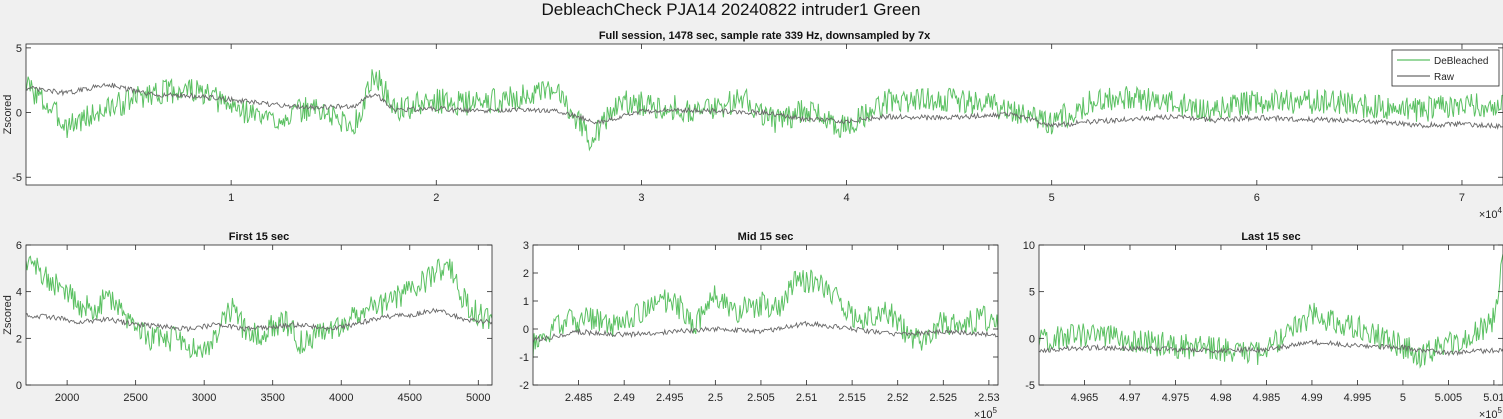 The image size is (1503, 419). What do you see at coordinates (1270, 237) in the screenshot?
I see `last-15-sec-title: Last 15 sec` at bounding box center [1270, 237].